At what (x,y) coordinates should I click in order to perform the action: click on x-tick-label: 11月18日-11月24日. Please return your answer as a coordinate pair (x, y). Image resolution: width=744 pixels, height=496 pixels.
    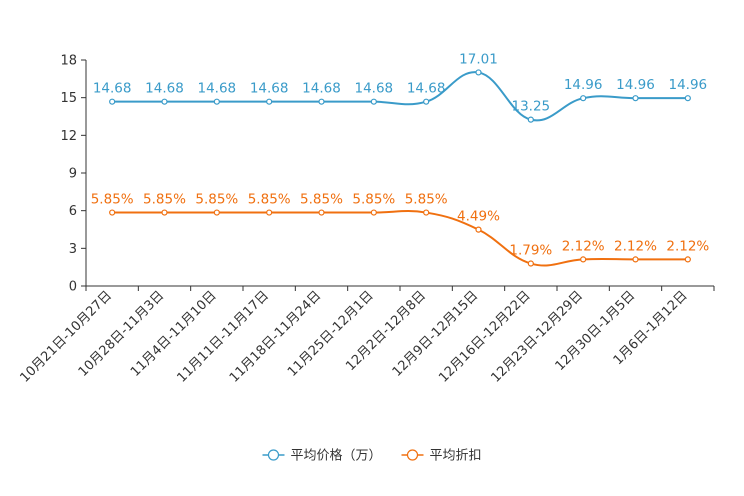
    Looking at the image, I should click on (275, 336).